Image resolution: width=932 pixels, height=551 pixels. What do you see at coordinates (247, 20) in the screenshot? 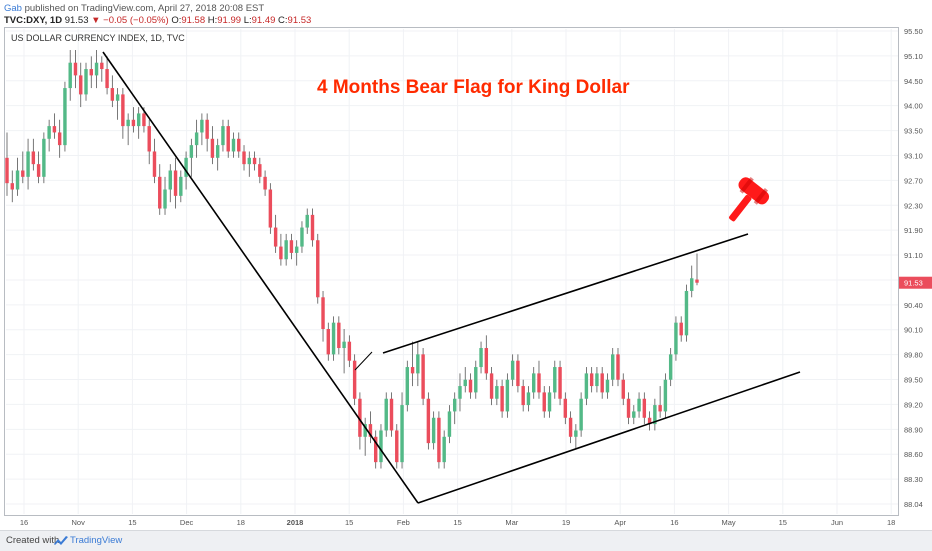
I see `low-label: L:` at bounding box center [247, 20].